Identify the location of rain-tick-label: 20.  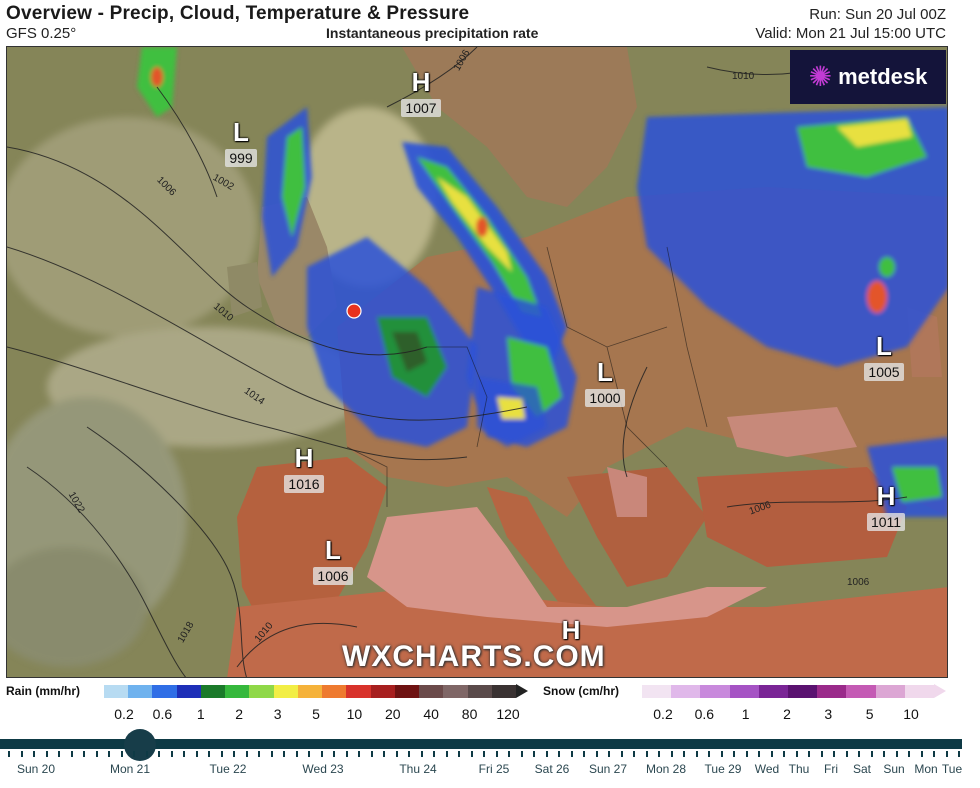
(393, 714).